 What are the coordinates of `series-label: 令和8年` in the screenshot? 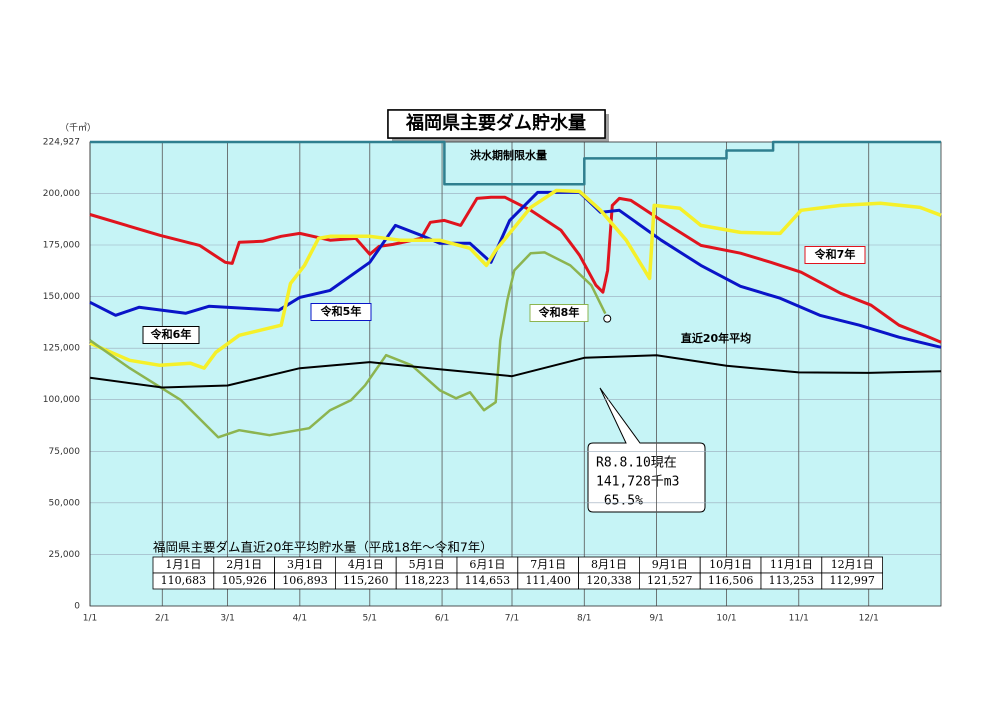 It's located at (559, 312).